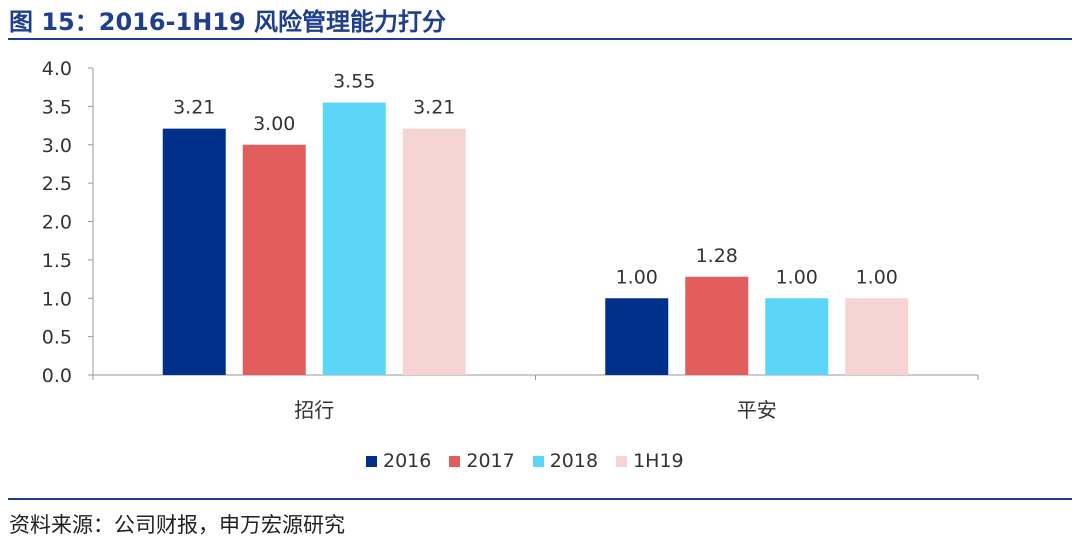  Describe the element at coordinates (57, 107) in the screenshot. I see `y-tick-label: 3.5` at that location.